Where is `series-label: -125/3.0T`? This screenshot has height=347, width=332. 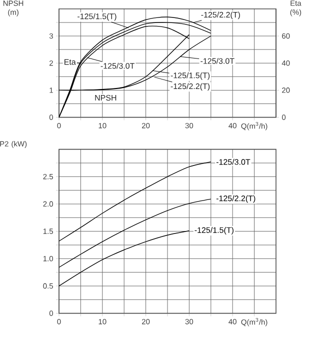
series-label: -125/3.0T is located at coordinates (233, 161).